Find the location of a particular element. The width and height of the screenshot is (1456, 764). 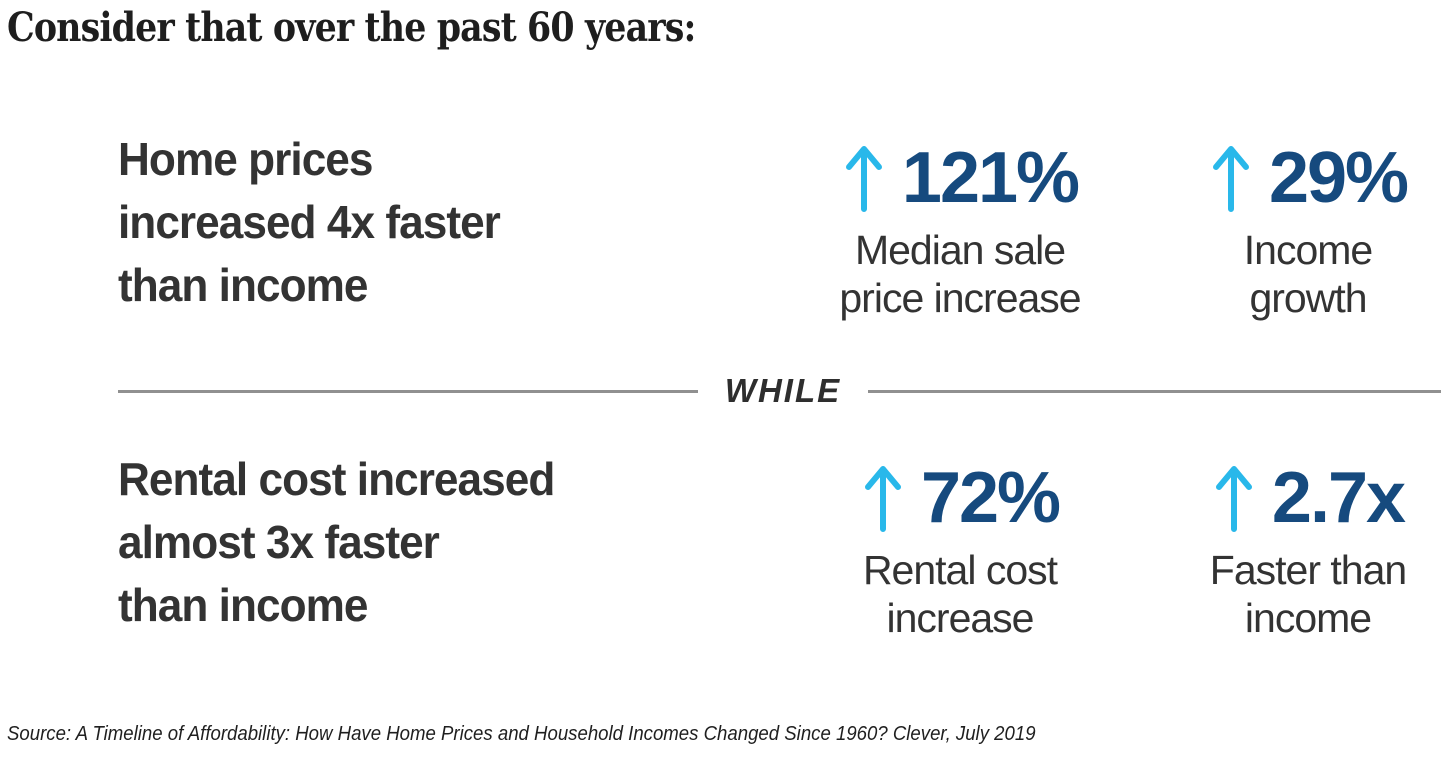

stat-value: 29% is located at coordinates (1338, 178).